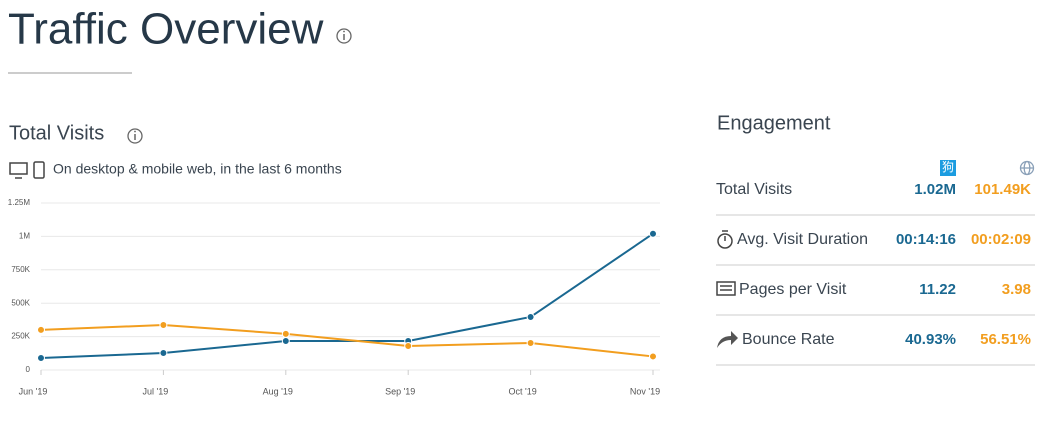  What do you see at coordinates (20, 336) in the screenshot?
I see `y-tick-label: 250K` at bounding box center [20, 336].